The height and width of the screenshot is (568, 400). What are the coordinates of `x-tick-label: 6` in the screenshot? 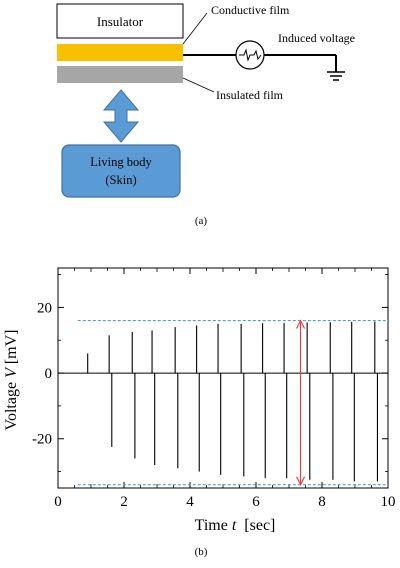 It's located at (256, 502).